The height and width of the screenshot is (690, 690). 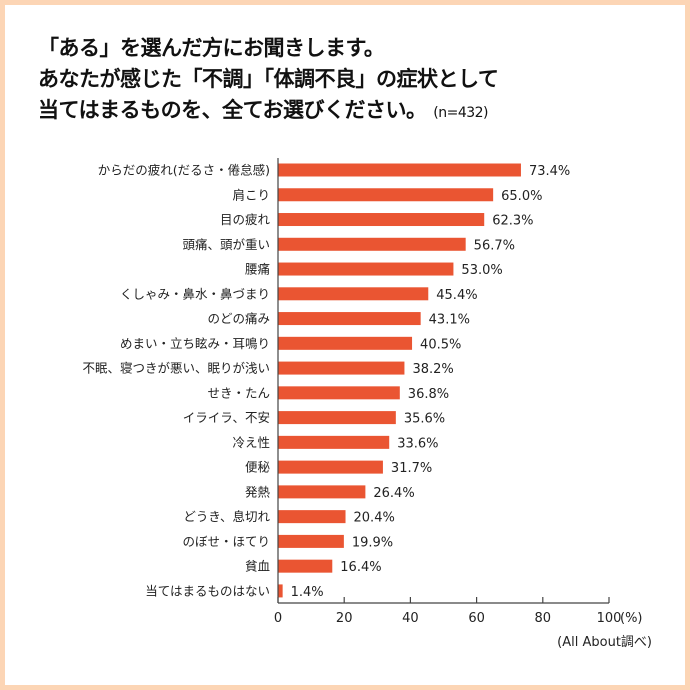 What do you see at coordinates (307, 592) in the screenshot?
I see `data-label: 1.4%` at bounding box center [307, 592].